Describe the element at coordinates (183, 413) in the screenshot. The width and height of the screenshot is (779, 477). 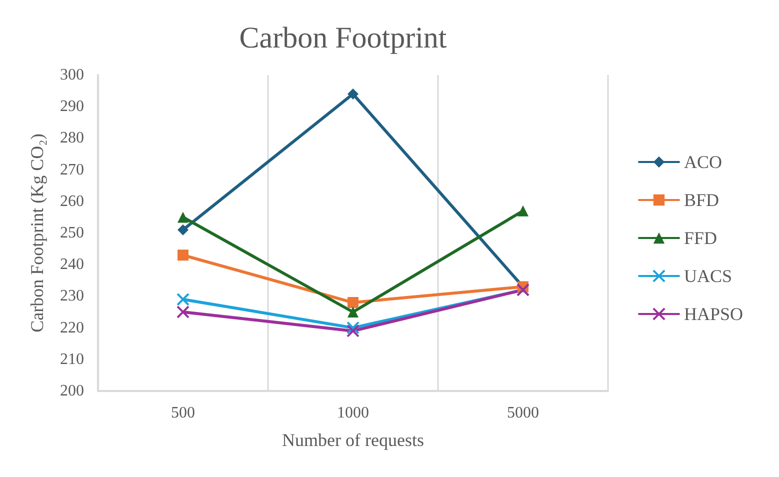
I see `x-tick-label: 500` at that location.